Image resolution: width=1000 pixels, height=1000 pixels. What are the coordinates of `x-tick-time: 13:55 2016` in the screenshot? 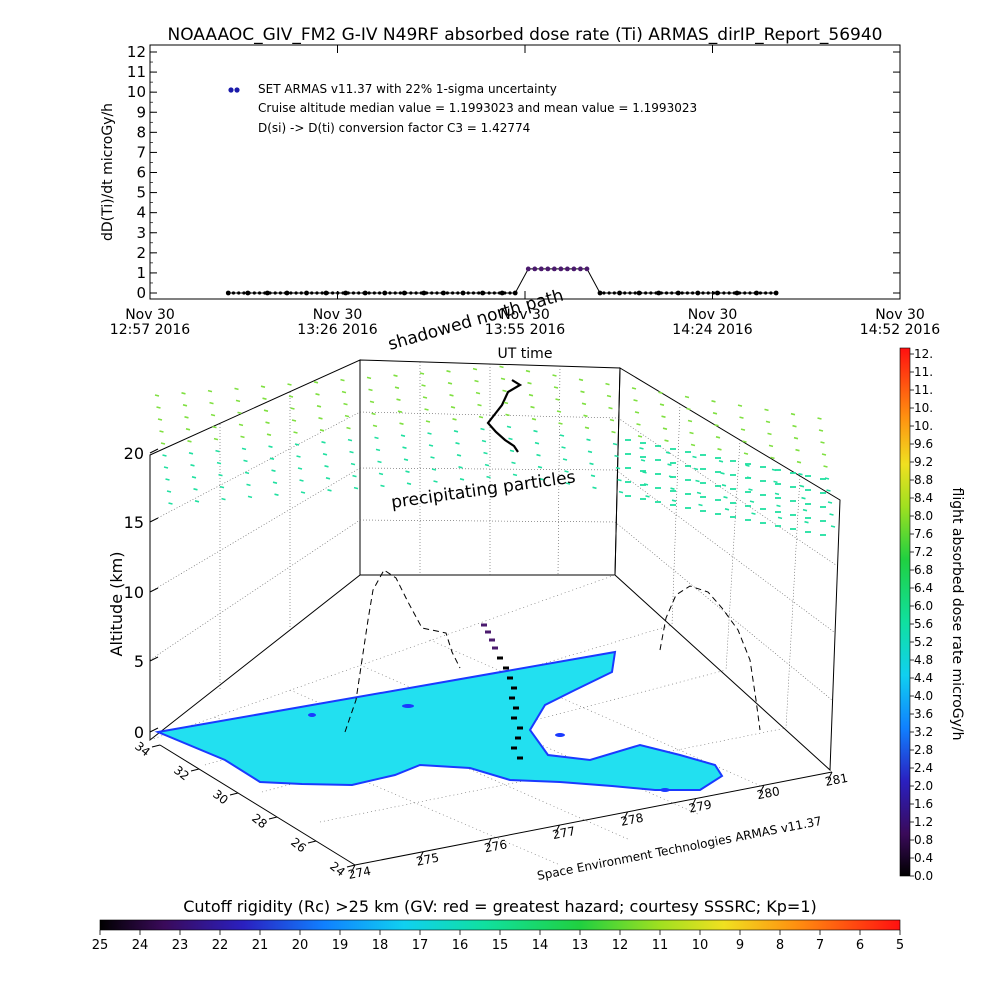 It's located at (525, 330).